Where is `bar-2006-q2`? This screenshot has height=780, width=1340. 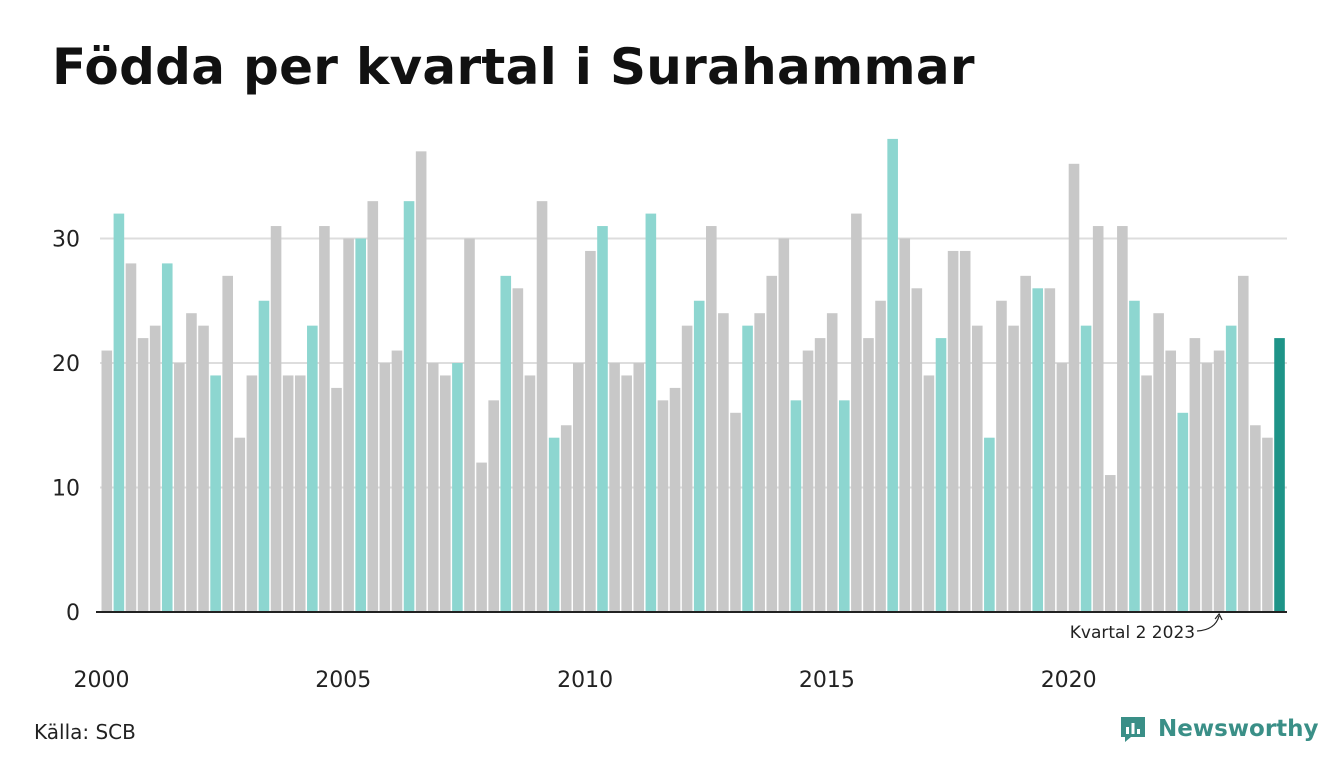 bar-2006-q2 is located at coordinates (409, 406).